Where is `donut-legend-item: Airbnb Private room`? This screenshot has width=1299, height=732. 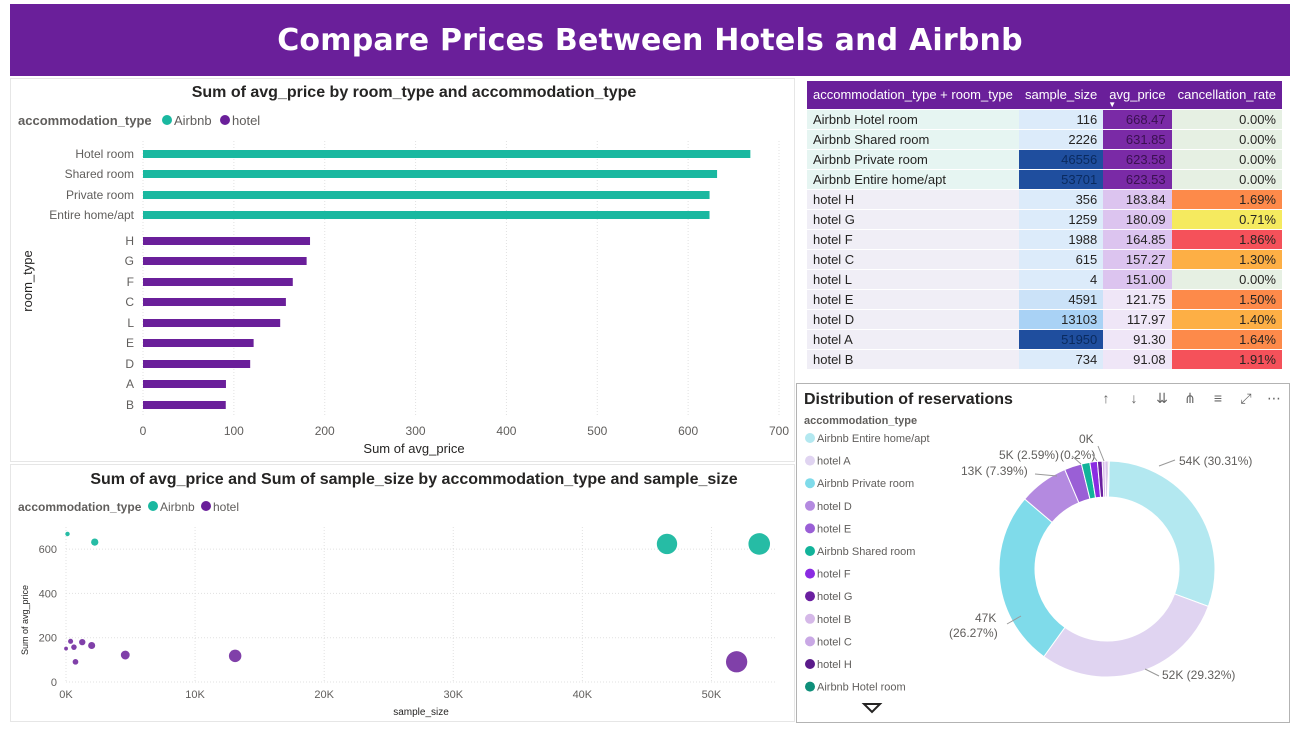 donut-legend-item: Airbnb Private room is located at coordinates (865, 484).